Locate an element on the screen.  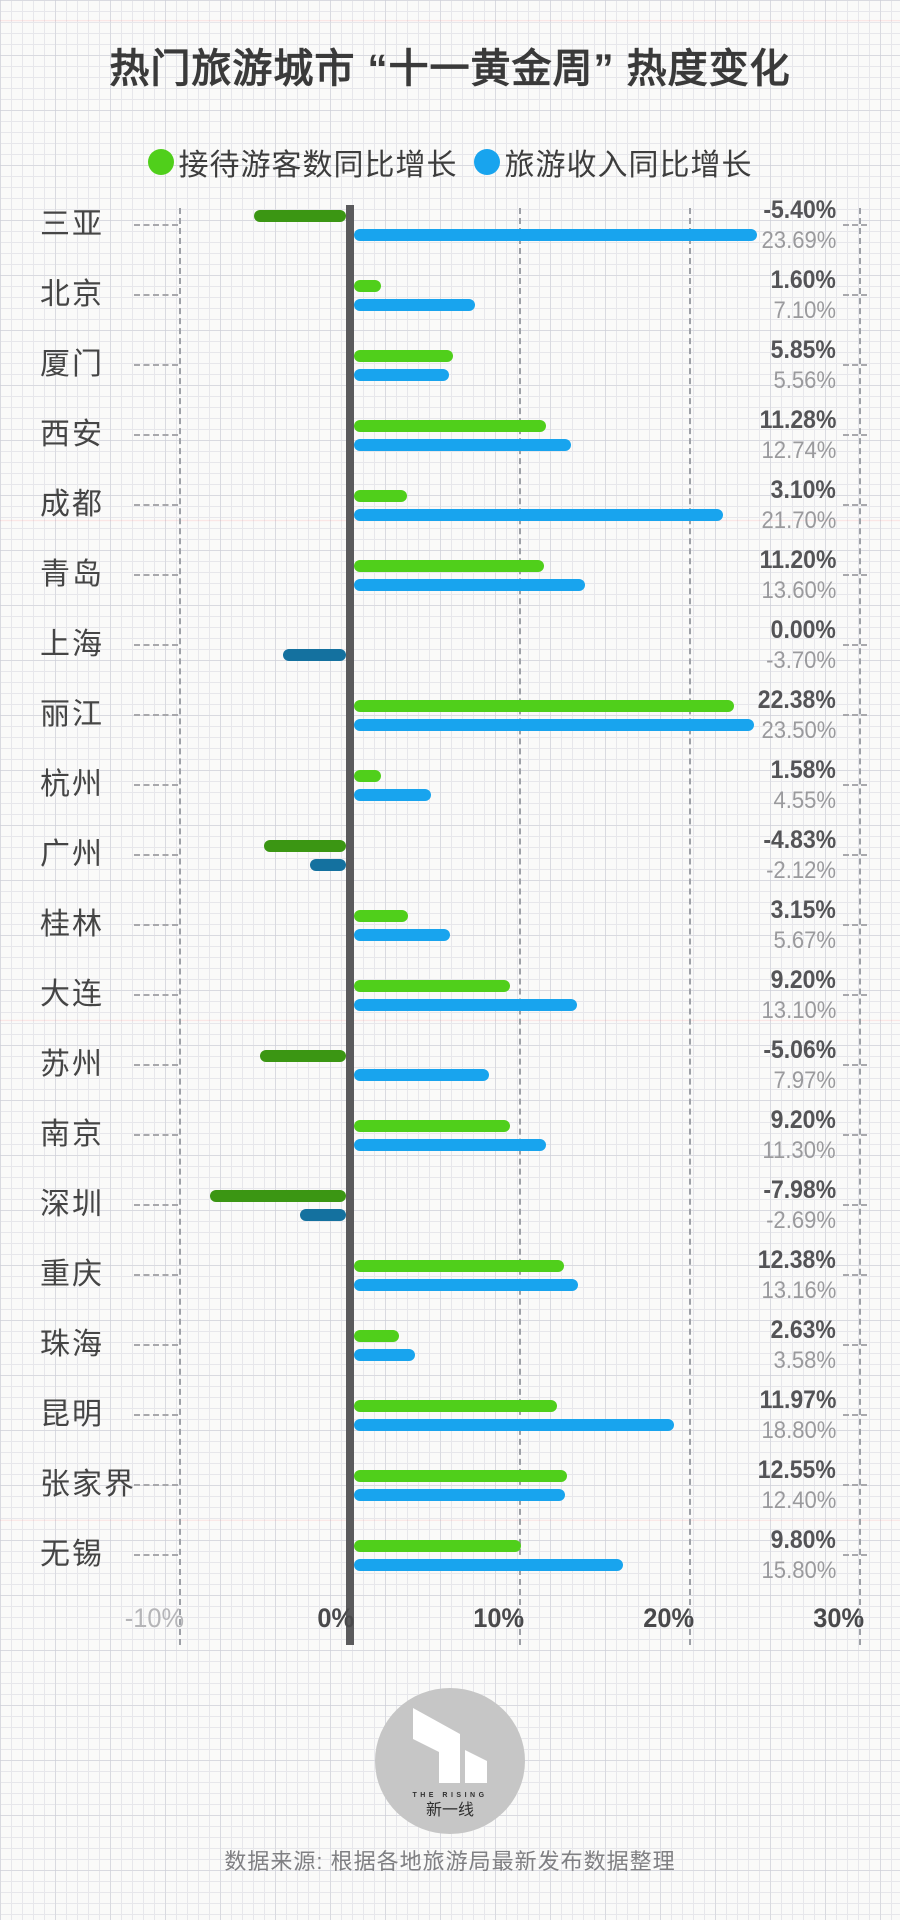
revenue-value-label: 13.60% is located at coordinates (798, 590).